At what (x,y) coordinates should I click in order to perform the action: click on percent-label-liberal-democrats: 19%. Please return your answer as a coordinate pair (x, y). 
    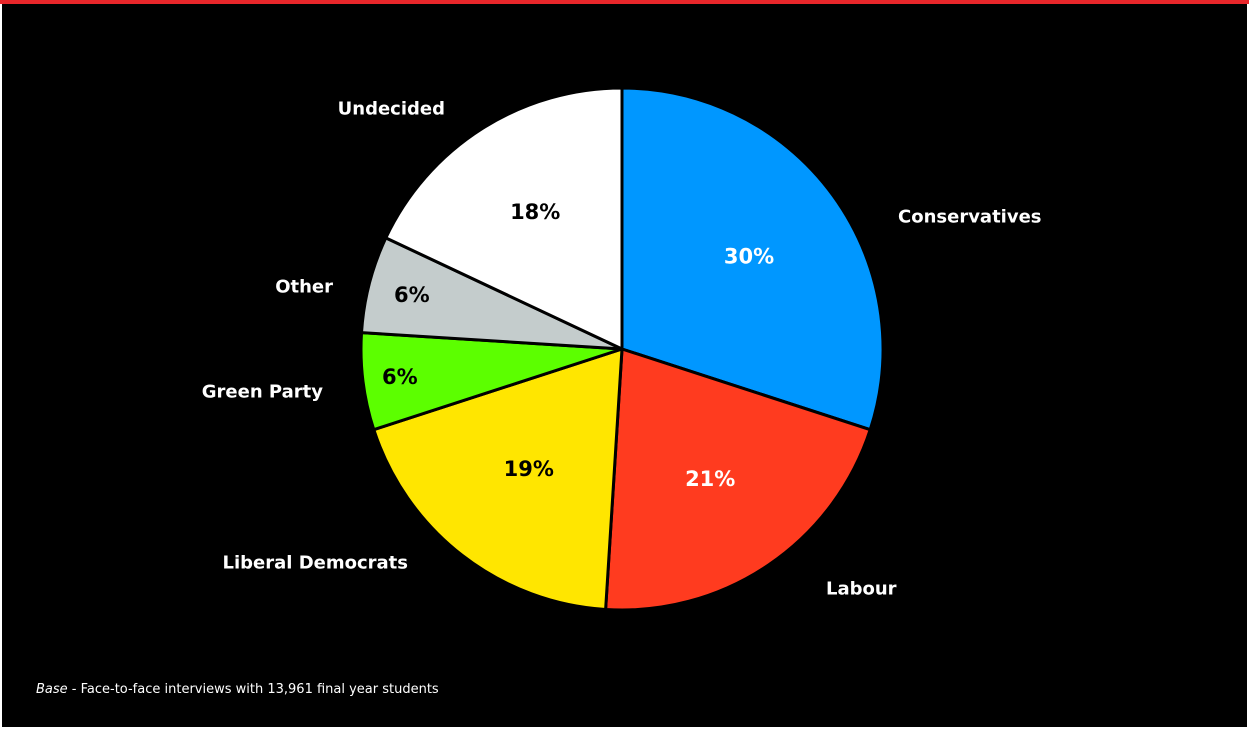
    Looking at the image, I should click on (529, 469).